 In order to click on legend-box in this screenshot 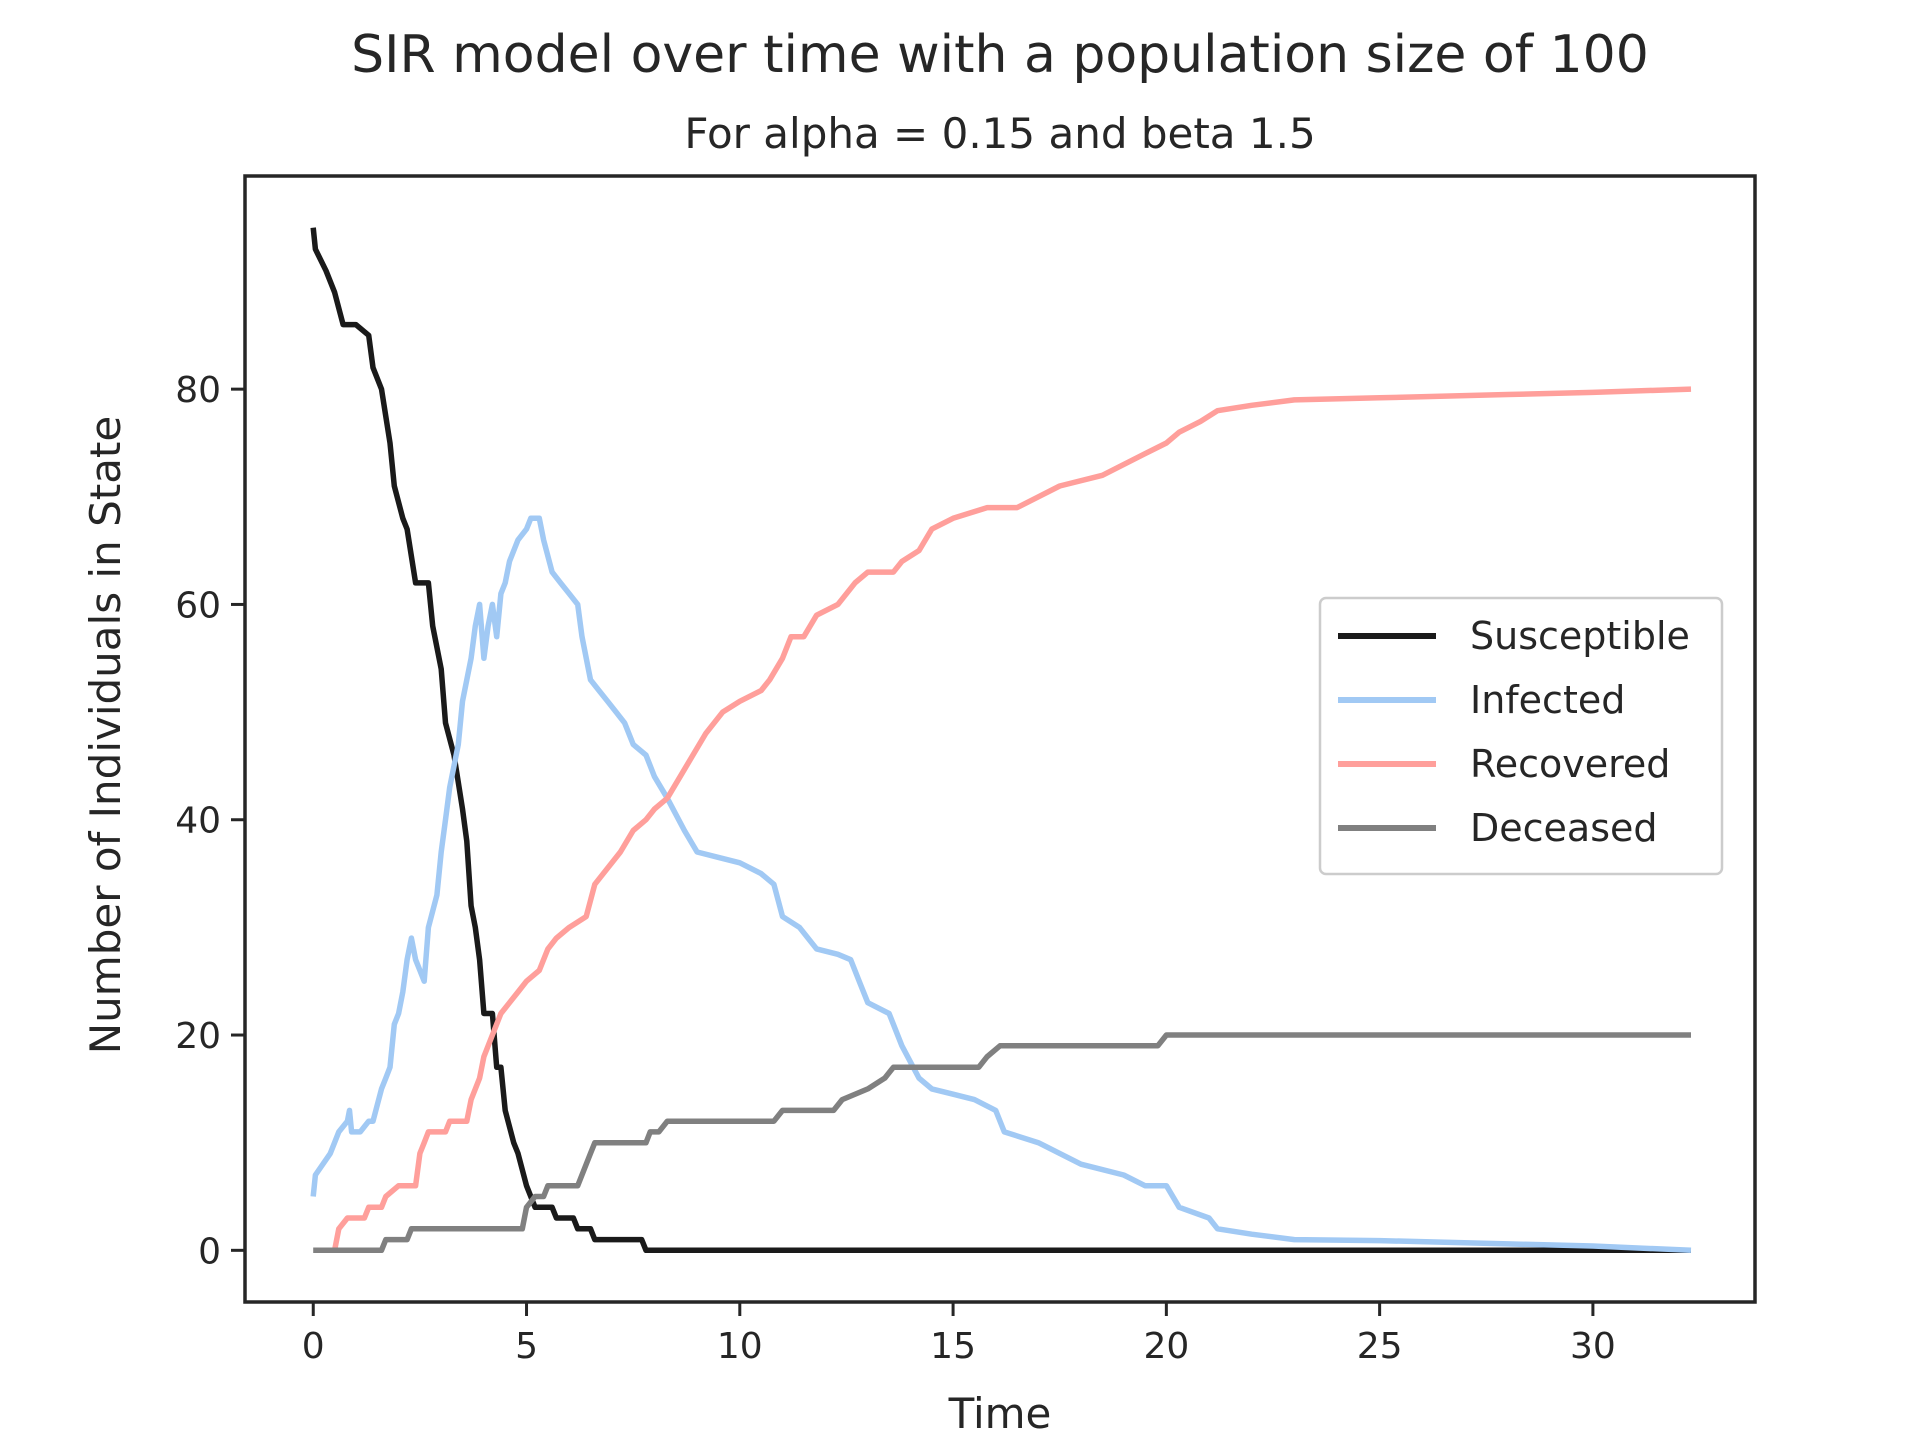, I will do `click(1521, 736)`.